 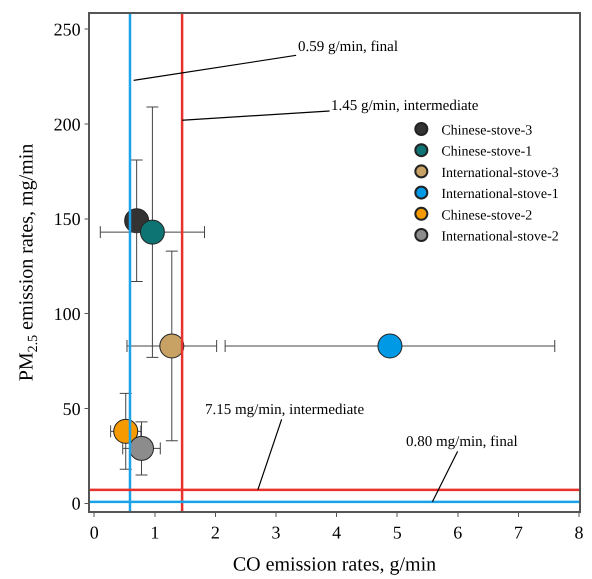 What do you see at coordinates (348, 47) in the screenshot?
I see `annotation: 0.59 g/min, final` at bounding box center [348, 47].